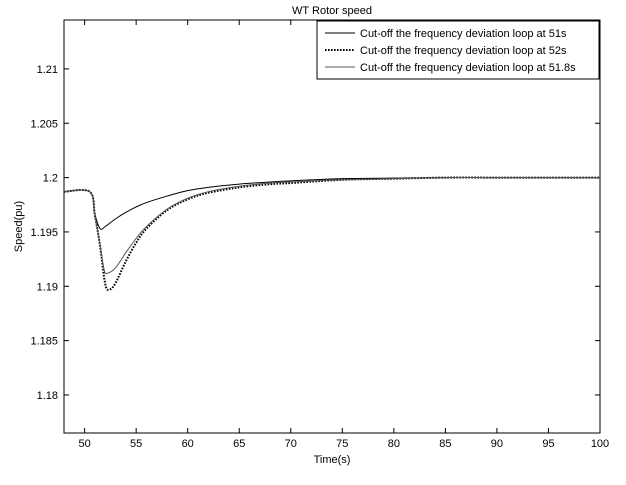 Image resolution: width=626 pixels, height=485 pixels. What do you see at coordinates (47, 70) in the screenshot?
I see `y-tick-label: 1.21` at bounding box center [47, 70].